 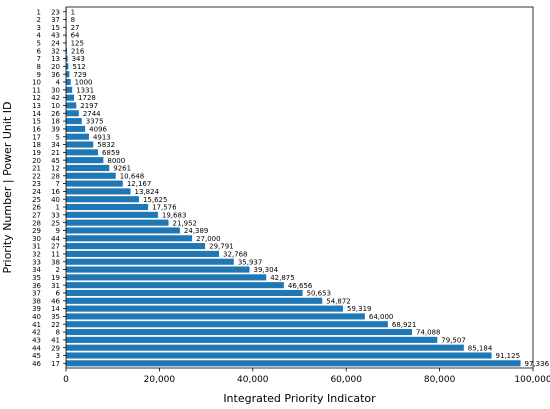 What do you see at coordinates (36, 317) in the screenshot?
I see `y-tick-priority-number: 40` at bounding box center [36, 317].